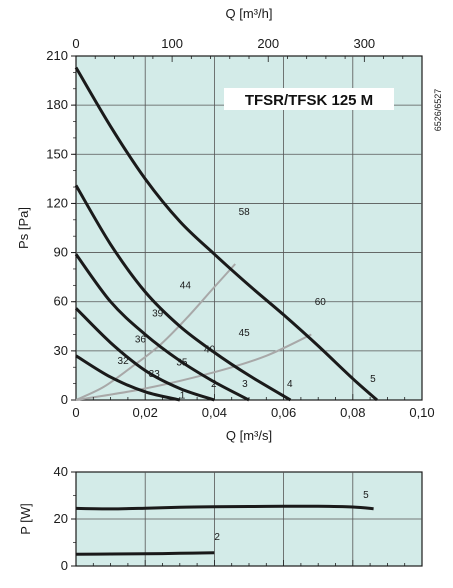 This screenshot has width=453, height=588. Describe the element at coordinates (249, 435) in the screenshot. I see `x-axis-label: Q [m³/s]` at that location.